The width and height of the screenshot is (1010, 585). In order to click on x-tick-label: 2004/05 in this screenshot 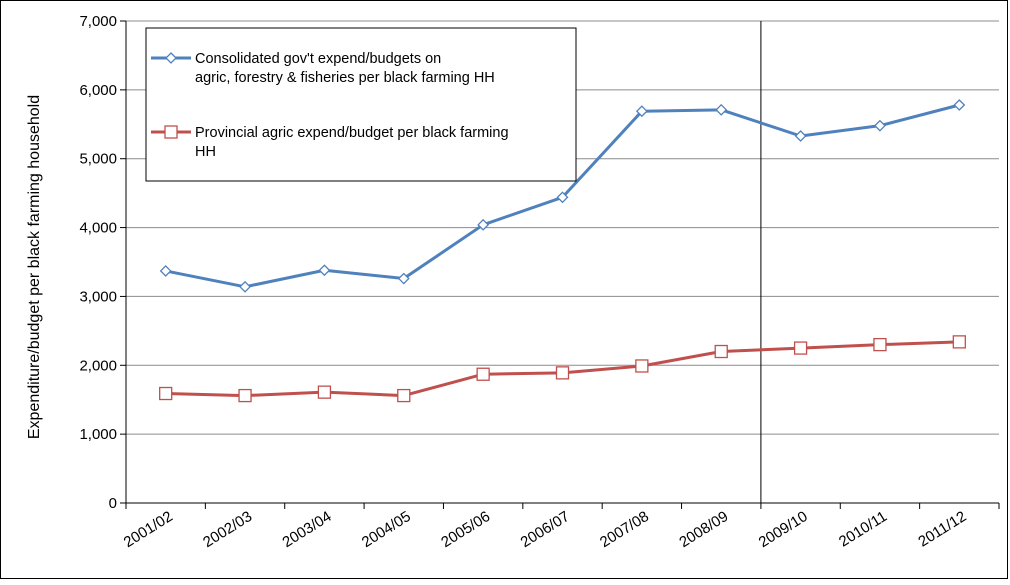, I will do `click(386, 529)`.